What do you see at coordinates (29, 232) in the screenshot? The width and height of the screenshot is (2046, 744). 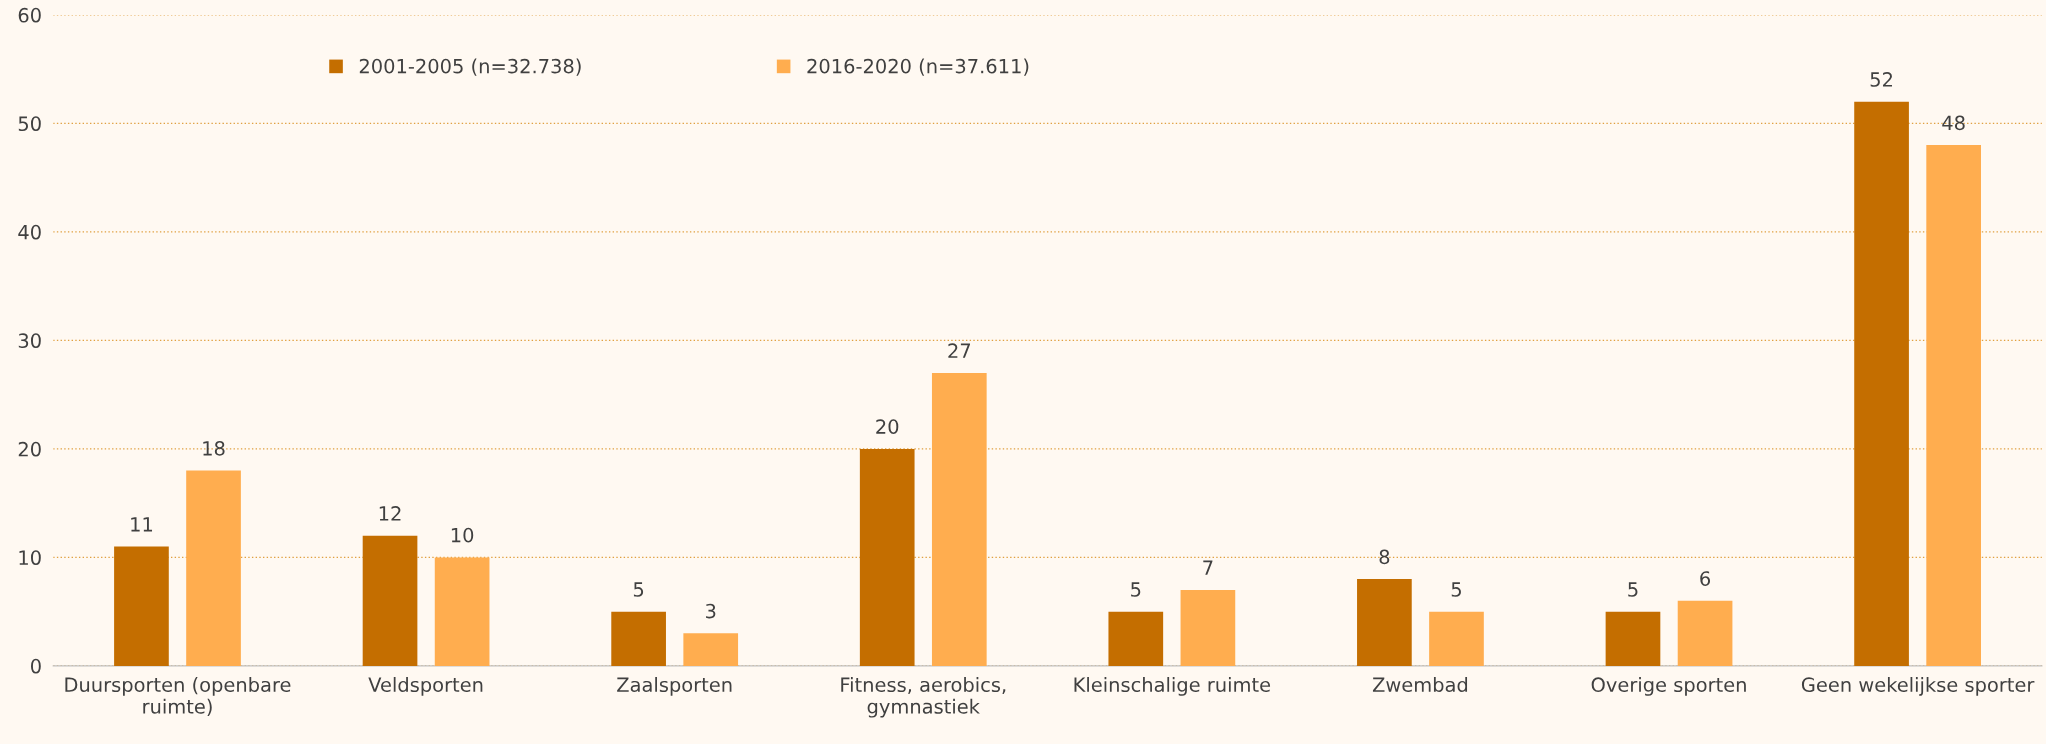 I see `y-tick-label: 40` at bounding box center [29, 232].